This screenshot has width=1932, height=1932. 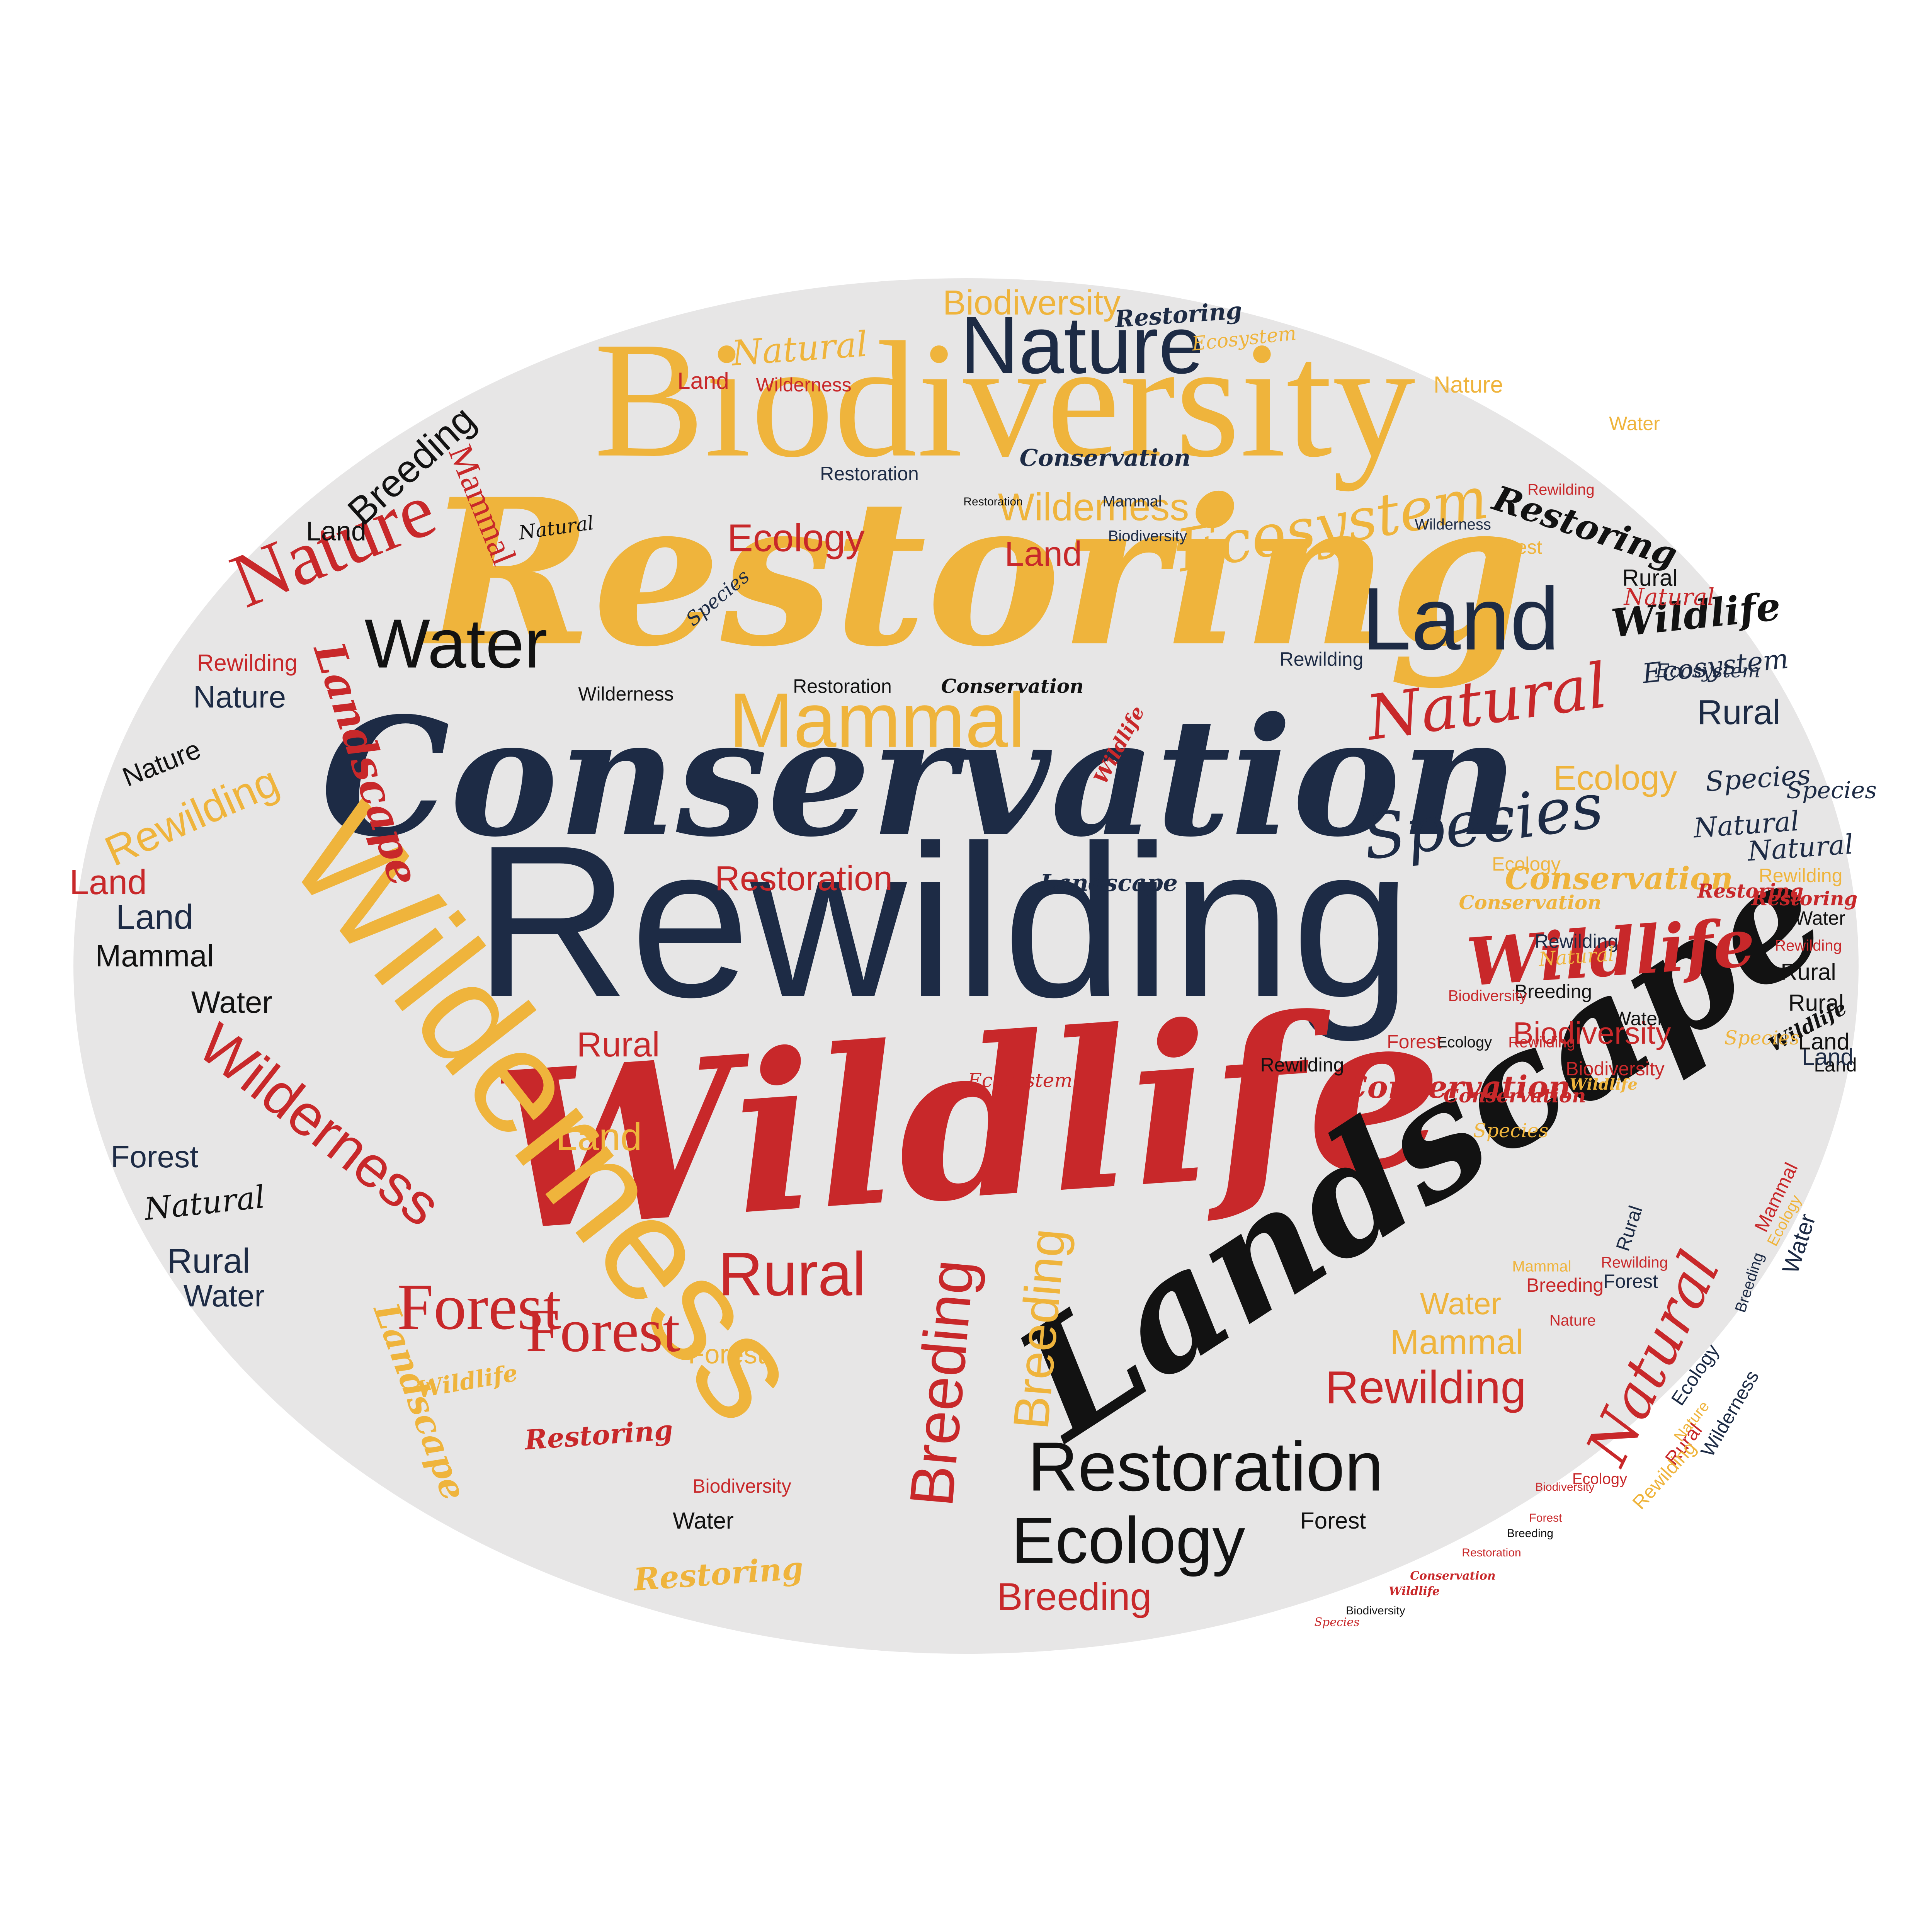 I want to click on word-landscape: Landscape, so click(x=1108, y=884).